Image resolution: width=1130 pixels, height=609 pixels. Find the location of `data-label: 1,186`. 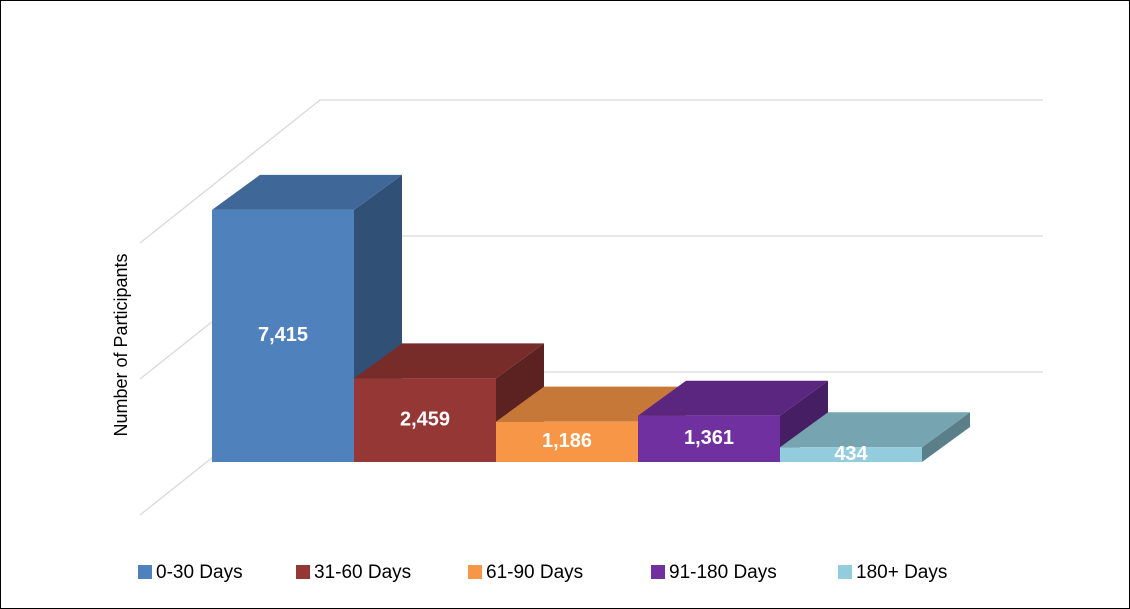

data-label: 1,186 is located at coordinates (567, 441).